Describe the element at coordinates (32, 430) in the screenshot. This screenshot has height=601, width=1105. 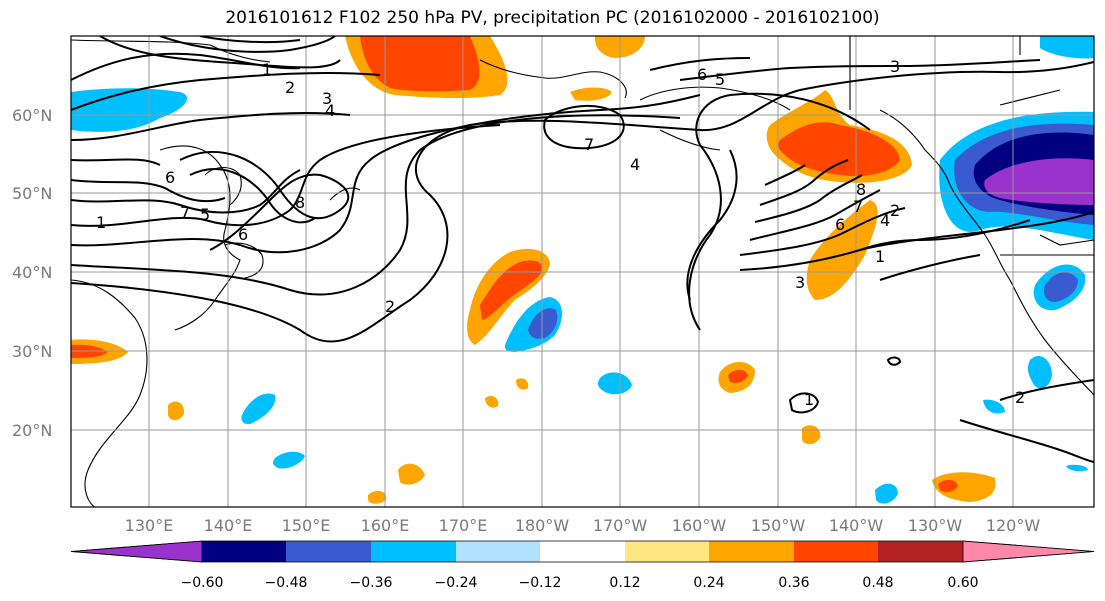
I see `lat-label: 20°N` at that location.